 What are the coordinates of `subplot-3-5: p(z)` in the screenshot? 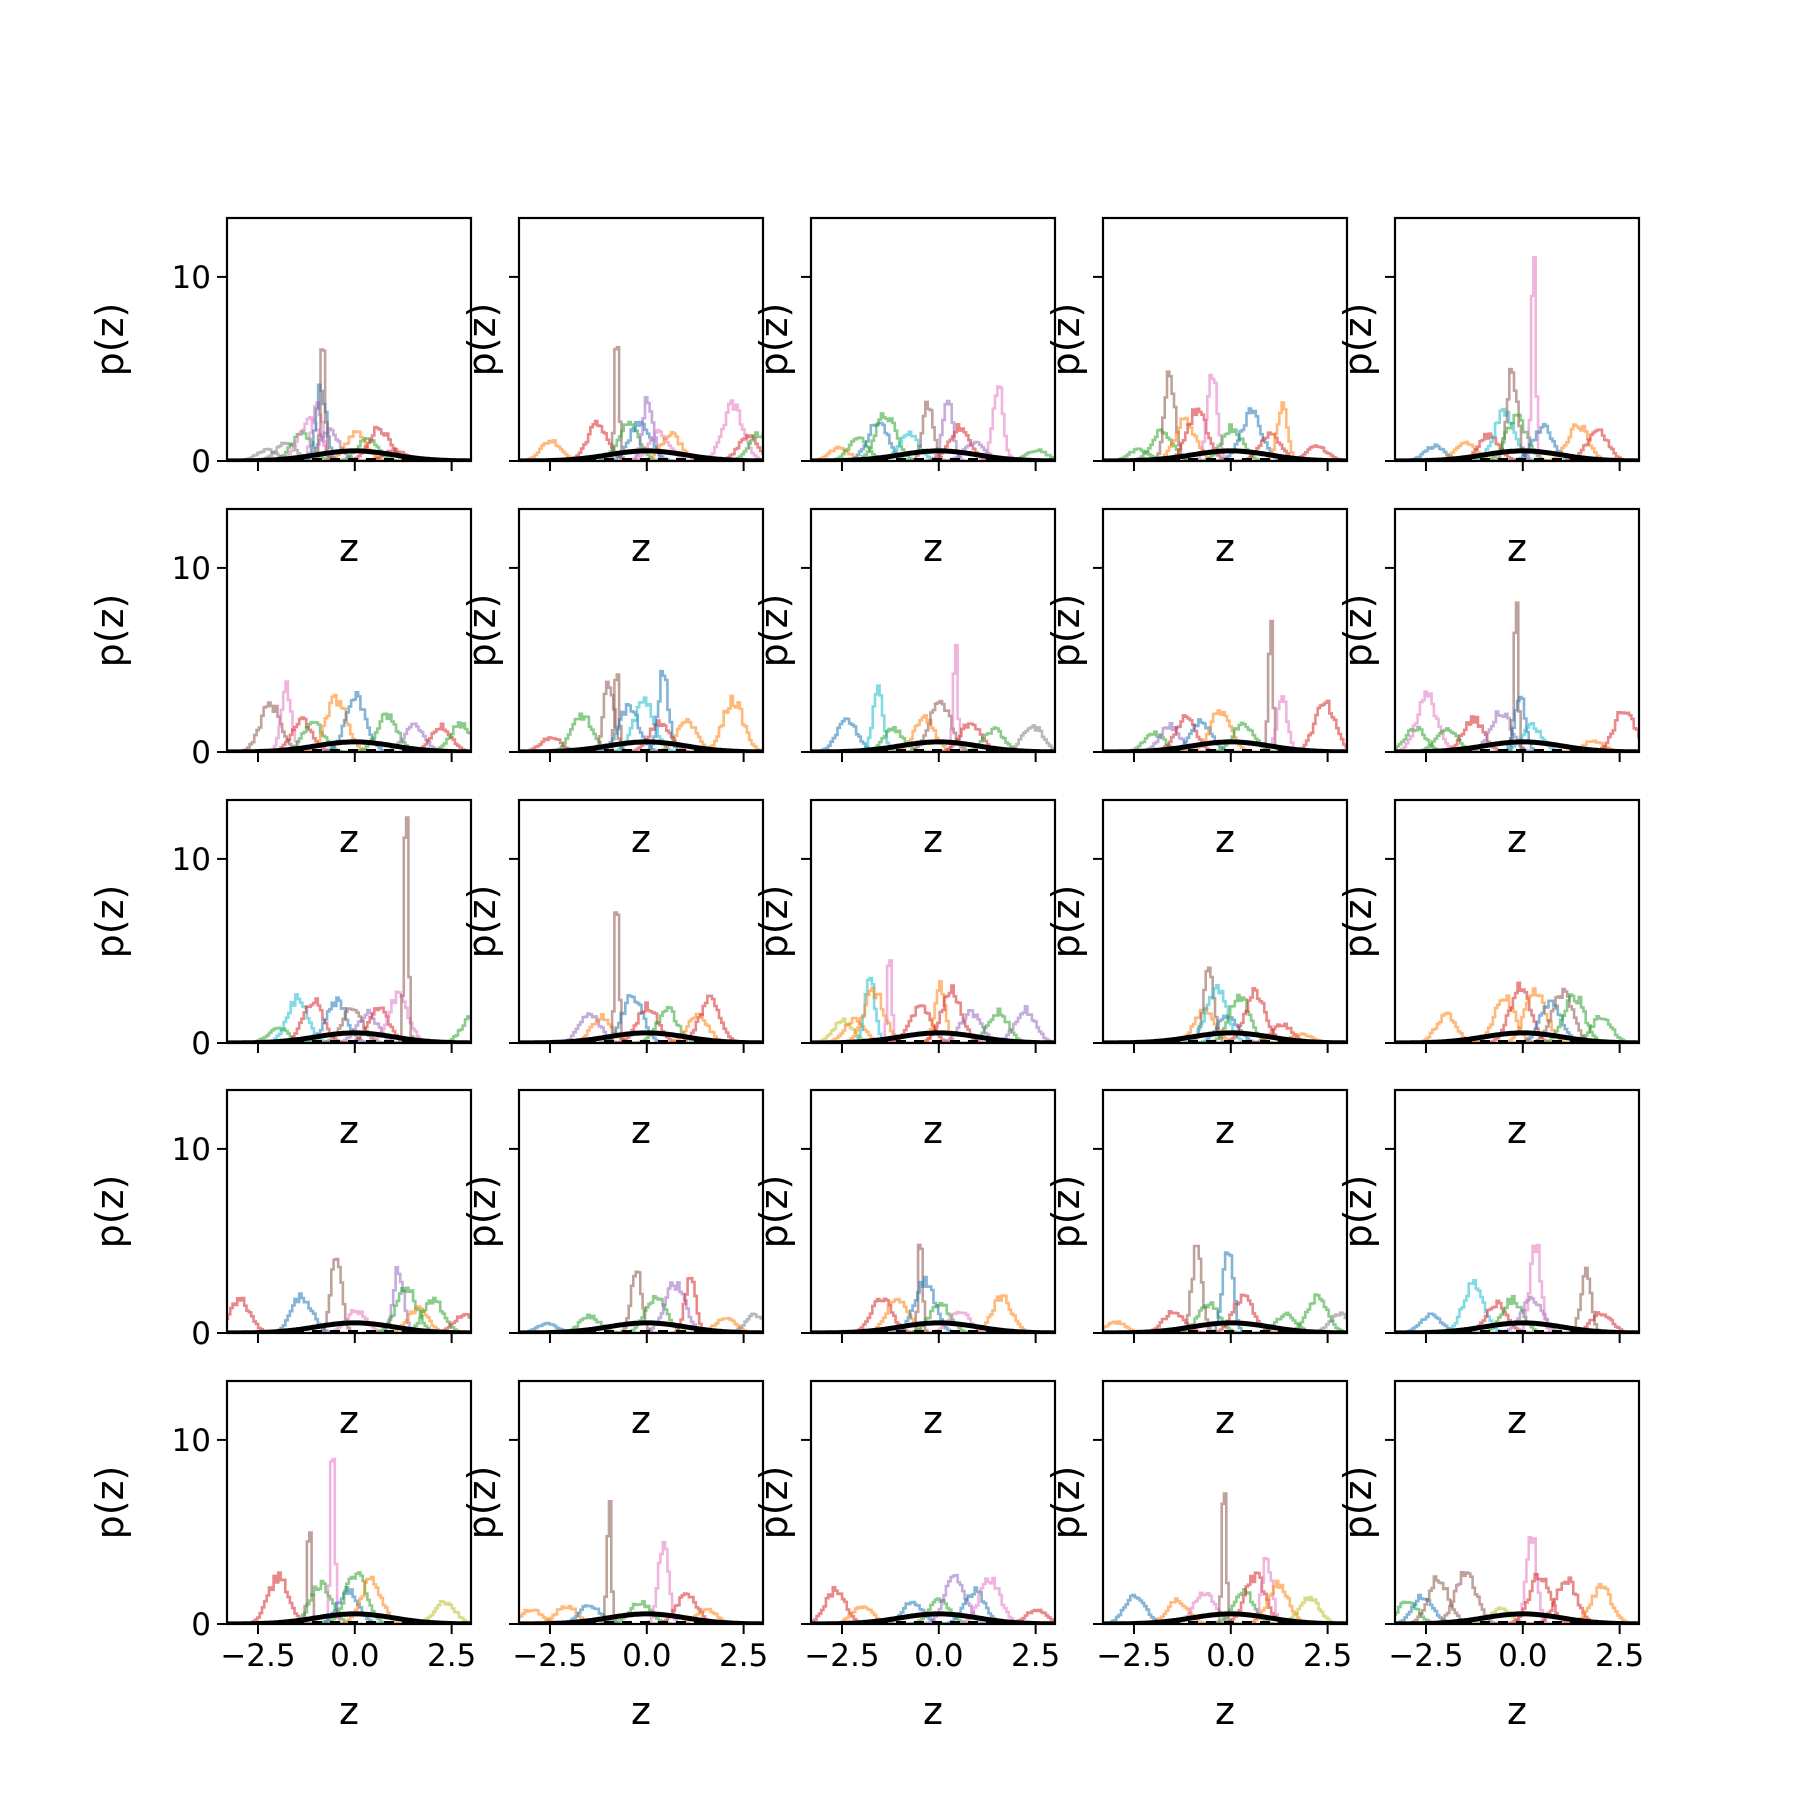 It's located at (1488, 925).